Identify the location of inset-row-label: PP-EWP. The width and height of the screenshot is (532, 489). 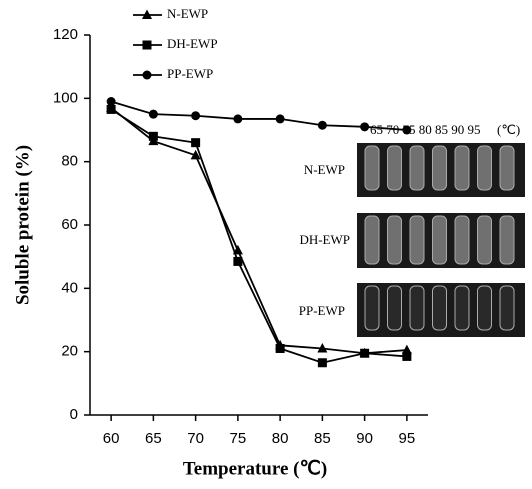
(322, 310).